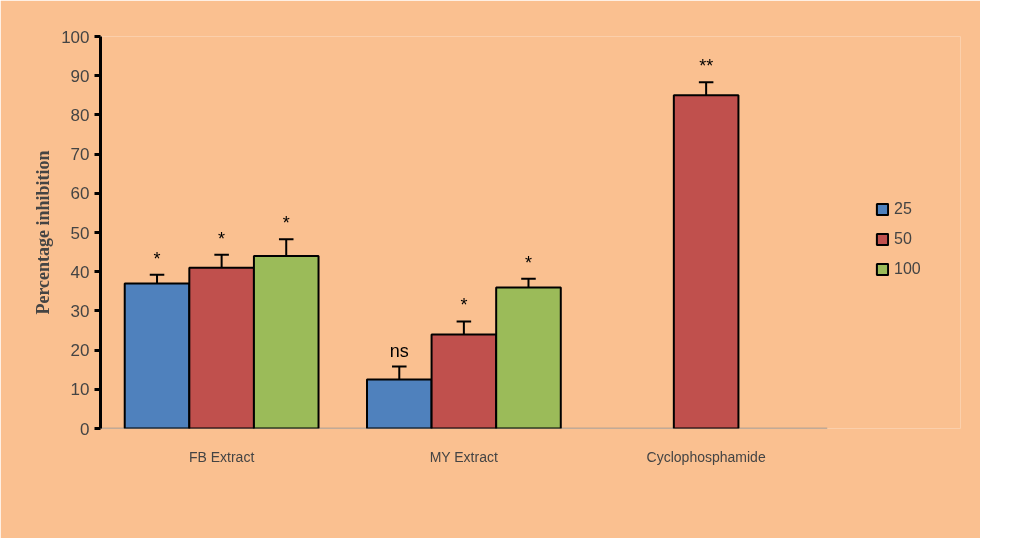 The image size is (1034, 546). I want to click on y-tick-label: 80, so click(80, 115).